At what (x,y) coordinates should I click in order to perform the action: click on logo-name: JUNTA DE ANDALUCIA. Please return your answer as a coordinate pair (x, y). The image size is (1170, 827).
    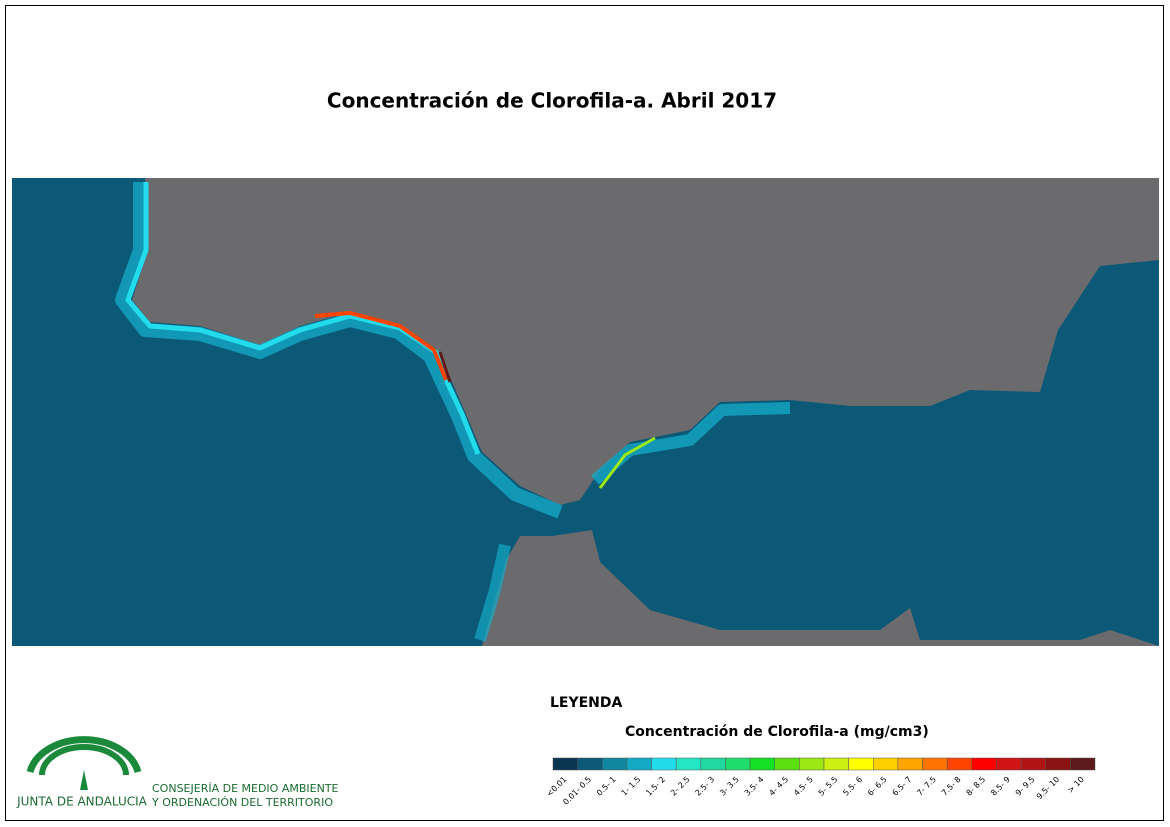
    Looking at the image, I should click on (82, 802).